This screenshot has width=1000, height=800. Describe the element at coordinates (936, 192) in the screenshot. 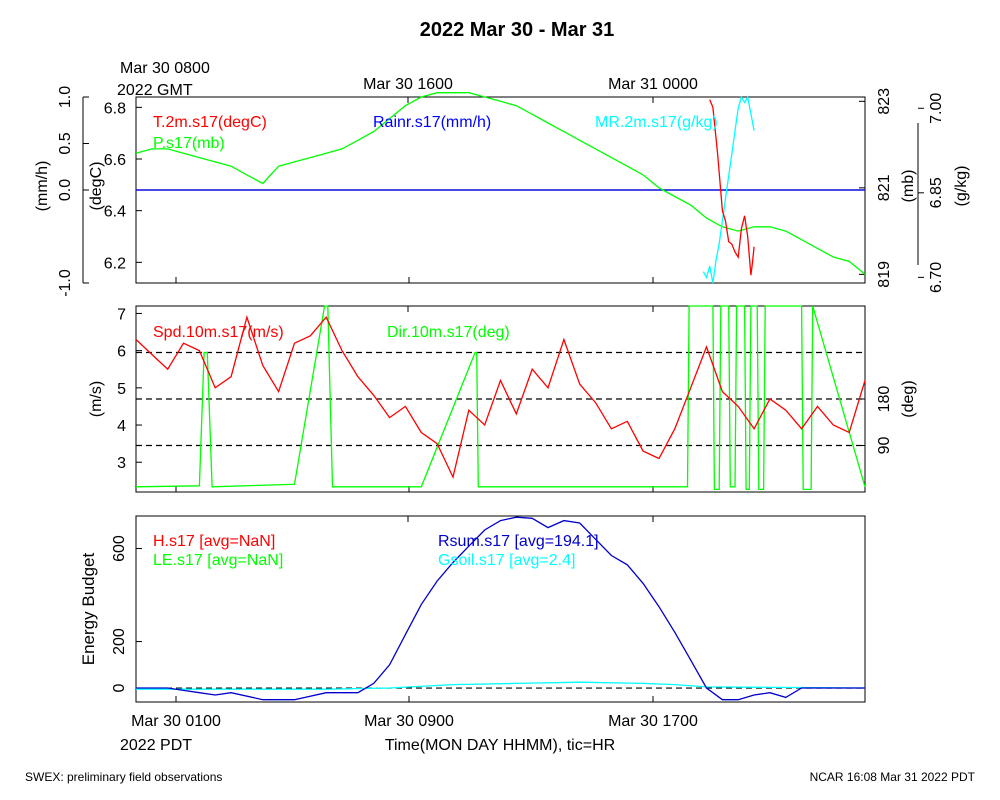

I see `top-right-outer-tick-label-1: 6.85` at that location.